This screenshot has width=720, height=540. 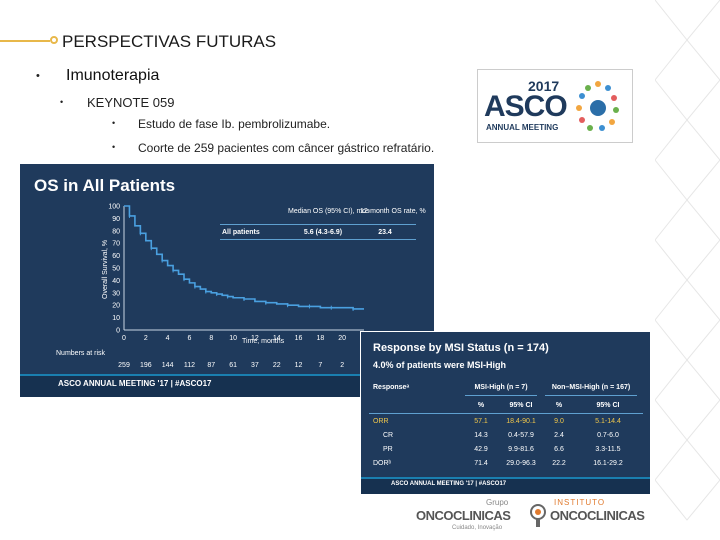 I want to click on msi-row-label: DORᵇ, so click(x=382, y=463).